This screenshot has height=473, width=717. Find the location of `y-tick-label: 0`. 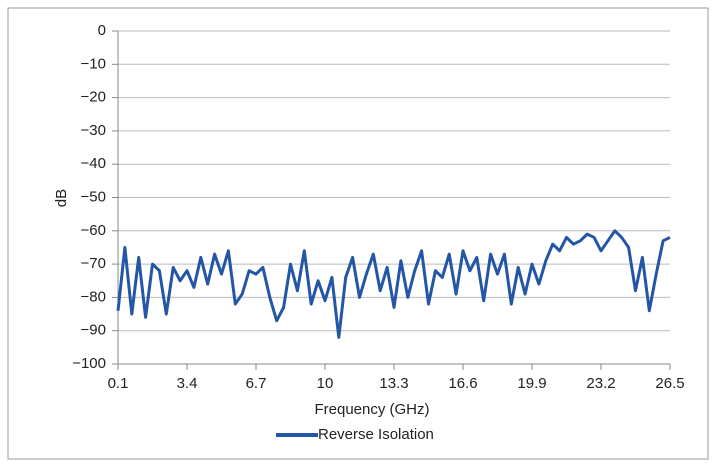

y-tick-label: 0 is located at coordinates (102, 30).